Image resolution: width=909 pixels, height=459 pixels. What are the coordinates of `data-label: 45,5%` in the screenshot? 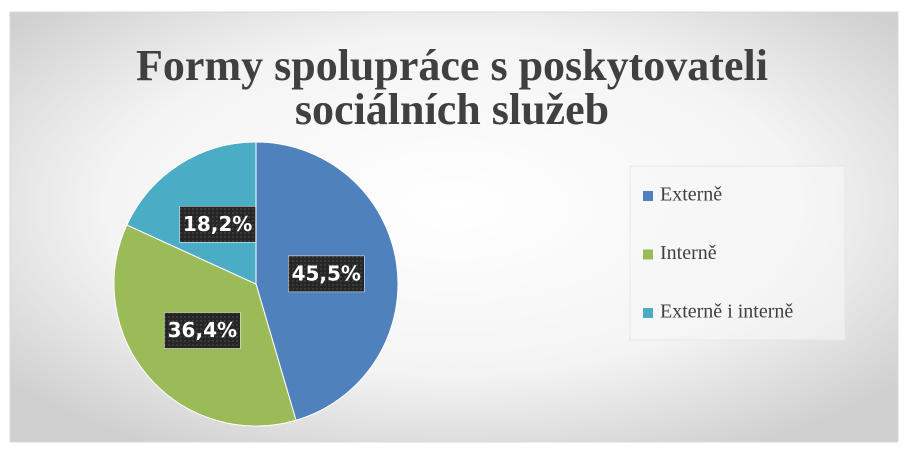 It's located at (326, 273).